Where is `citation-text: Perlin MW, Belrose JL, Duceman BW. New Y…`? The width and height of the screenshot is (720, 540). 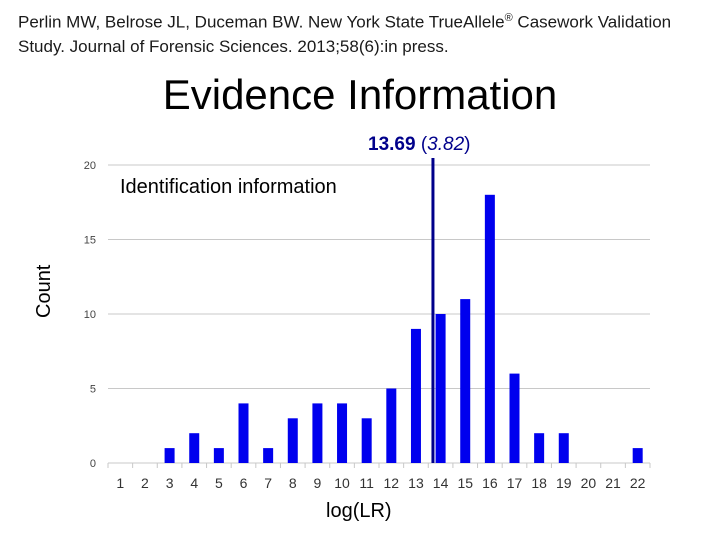
citation-text: Perlin MW, Belrose JL, Duceman BW. New Y… is located at coordinates (261, 22).